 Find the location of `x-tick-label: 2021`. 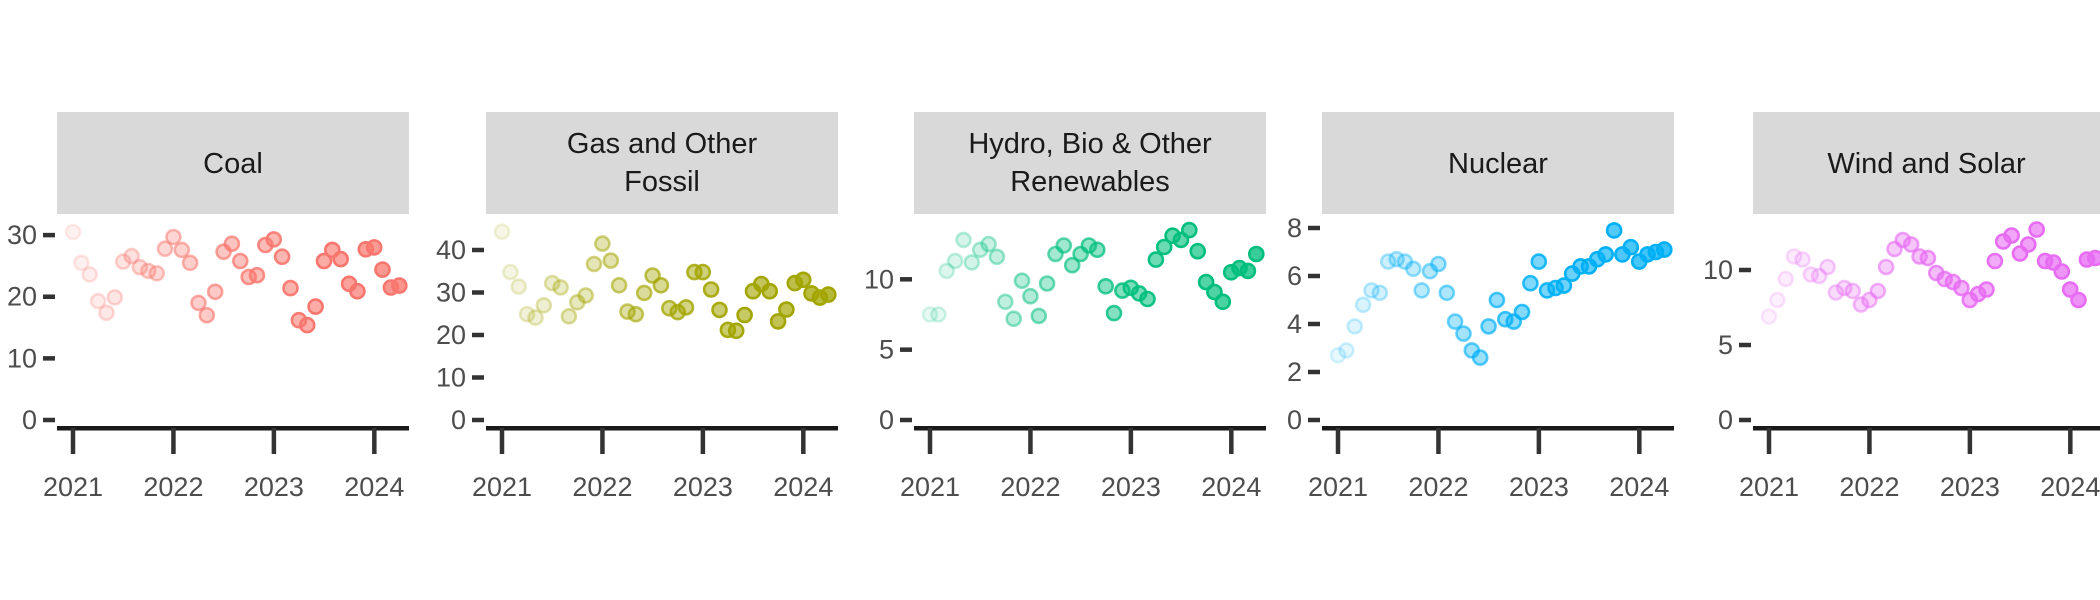

x-tick-label: 2021 is located at coordinates (930, 487).